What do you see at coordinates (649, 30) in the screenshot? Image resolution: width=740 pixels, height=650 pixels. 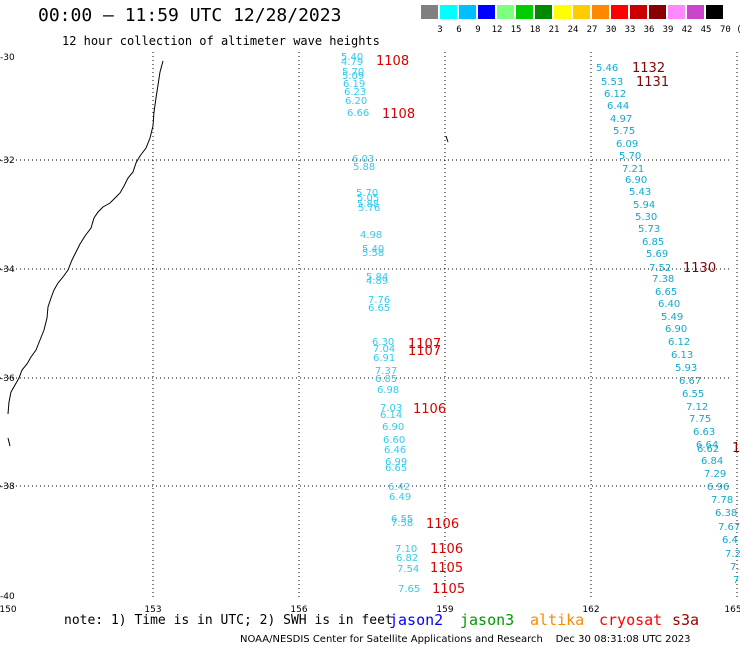 I see `scale-tick-label: 36` at bounding box center [649, 30].